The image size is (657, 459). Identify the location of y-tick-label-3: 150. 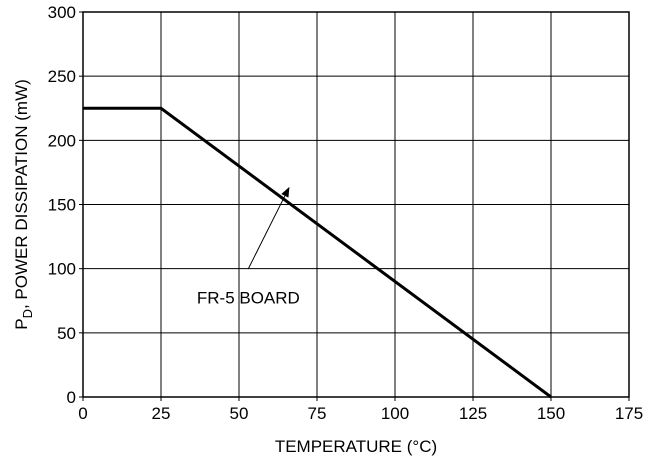
(62, 205).